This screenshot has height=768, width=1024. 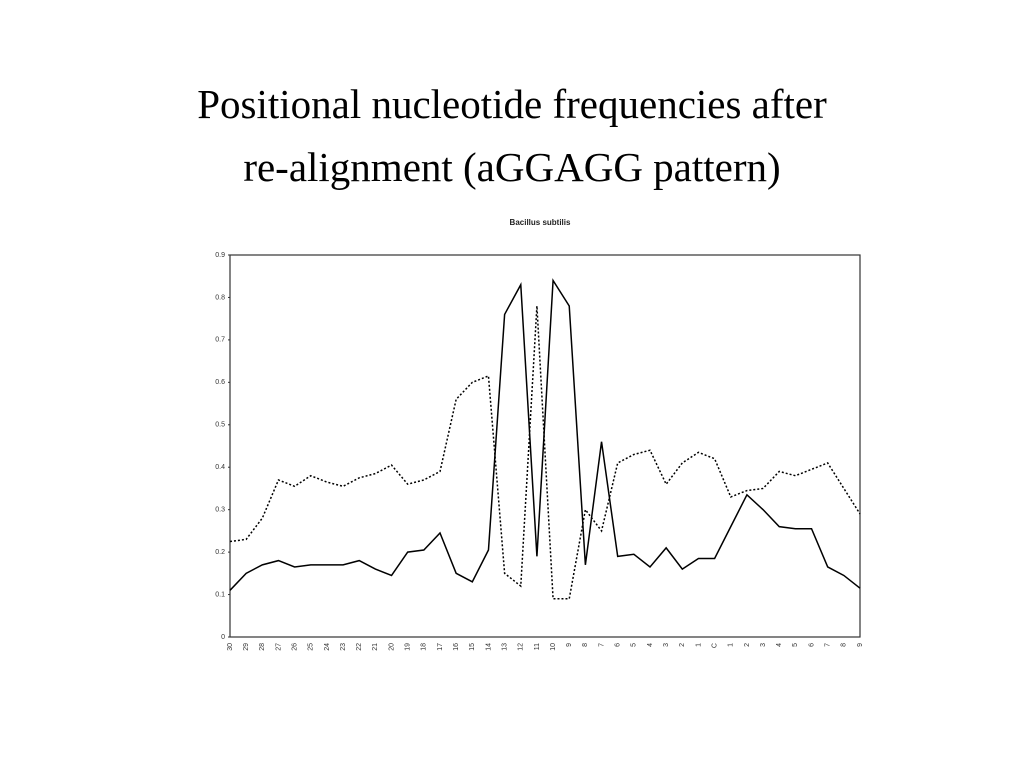 I want to click on x-tick-label: C, so click(x=714, y=645).